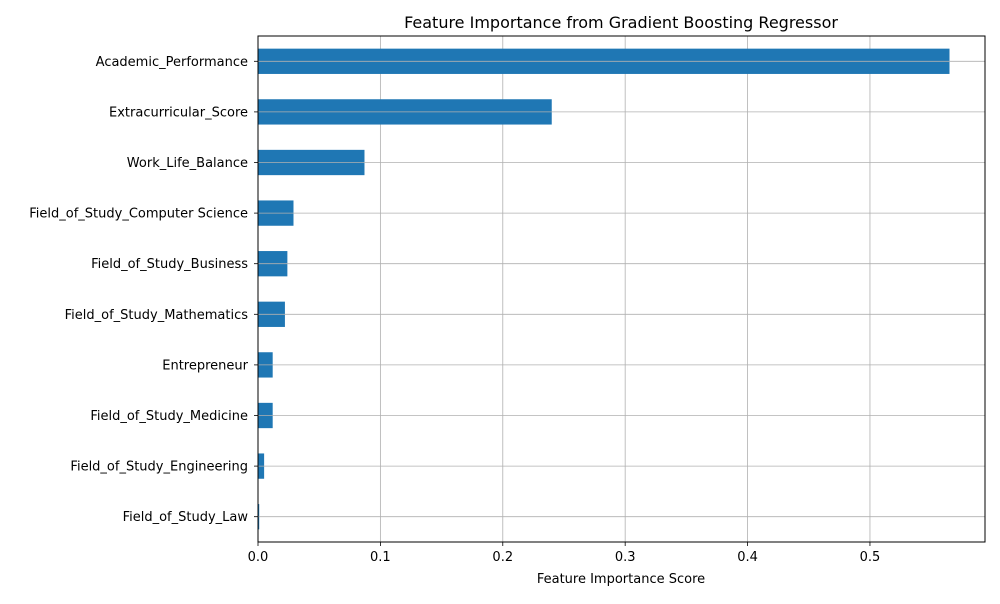  What do you see at coordinates (502, 557) in the screenshot?
I see `x-tick-label-2: 0.2` at bounding box center [502, 557].